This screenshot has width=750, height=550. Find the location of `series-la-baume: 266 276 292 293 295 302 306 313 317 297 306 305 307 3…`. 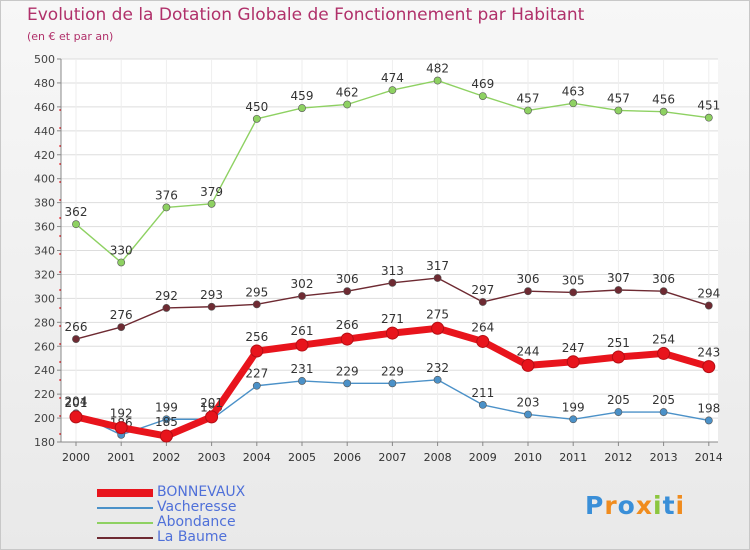

series-la-baume: 266 276 292 293 295 302 306 313 317 297 306 305 307 3… is located at coordinates (392, 301).